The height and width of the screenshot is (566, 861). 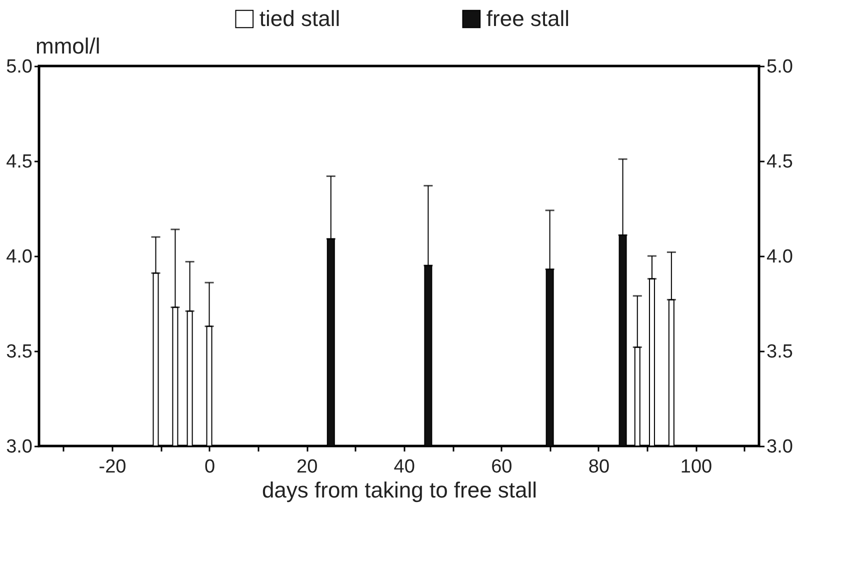 What do you see at coordinates (779, 67) in the screenshot?
I see `y2-tick-label: 5.0` at bounding box center [779, 67].